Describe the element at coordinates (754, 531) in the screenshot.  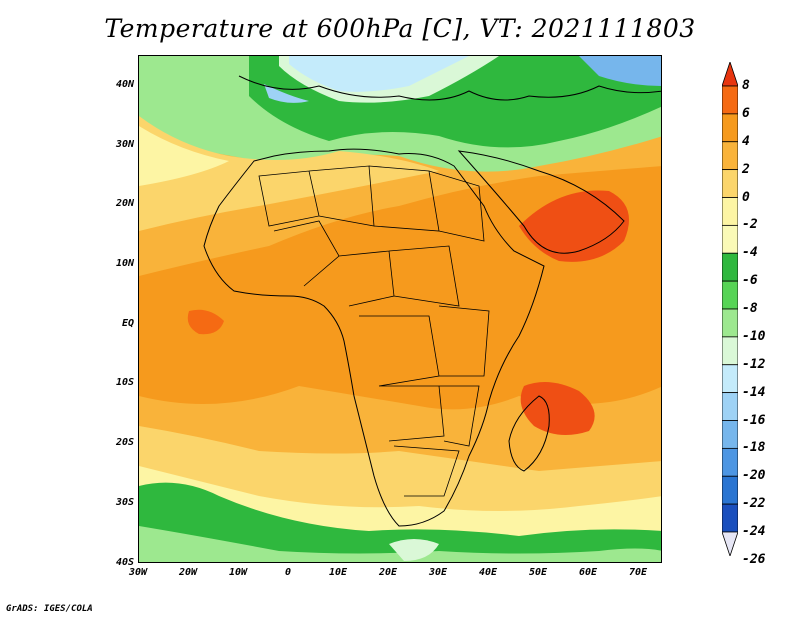
I see `colorbar-label: -24` at that location.